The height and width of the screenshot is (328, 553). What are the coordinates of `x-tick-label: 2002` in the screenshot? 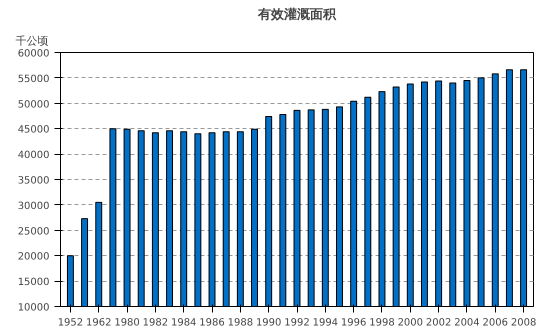 It's located at (439, 323).